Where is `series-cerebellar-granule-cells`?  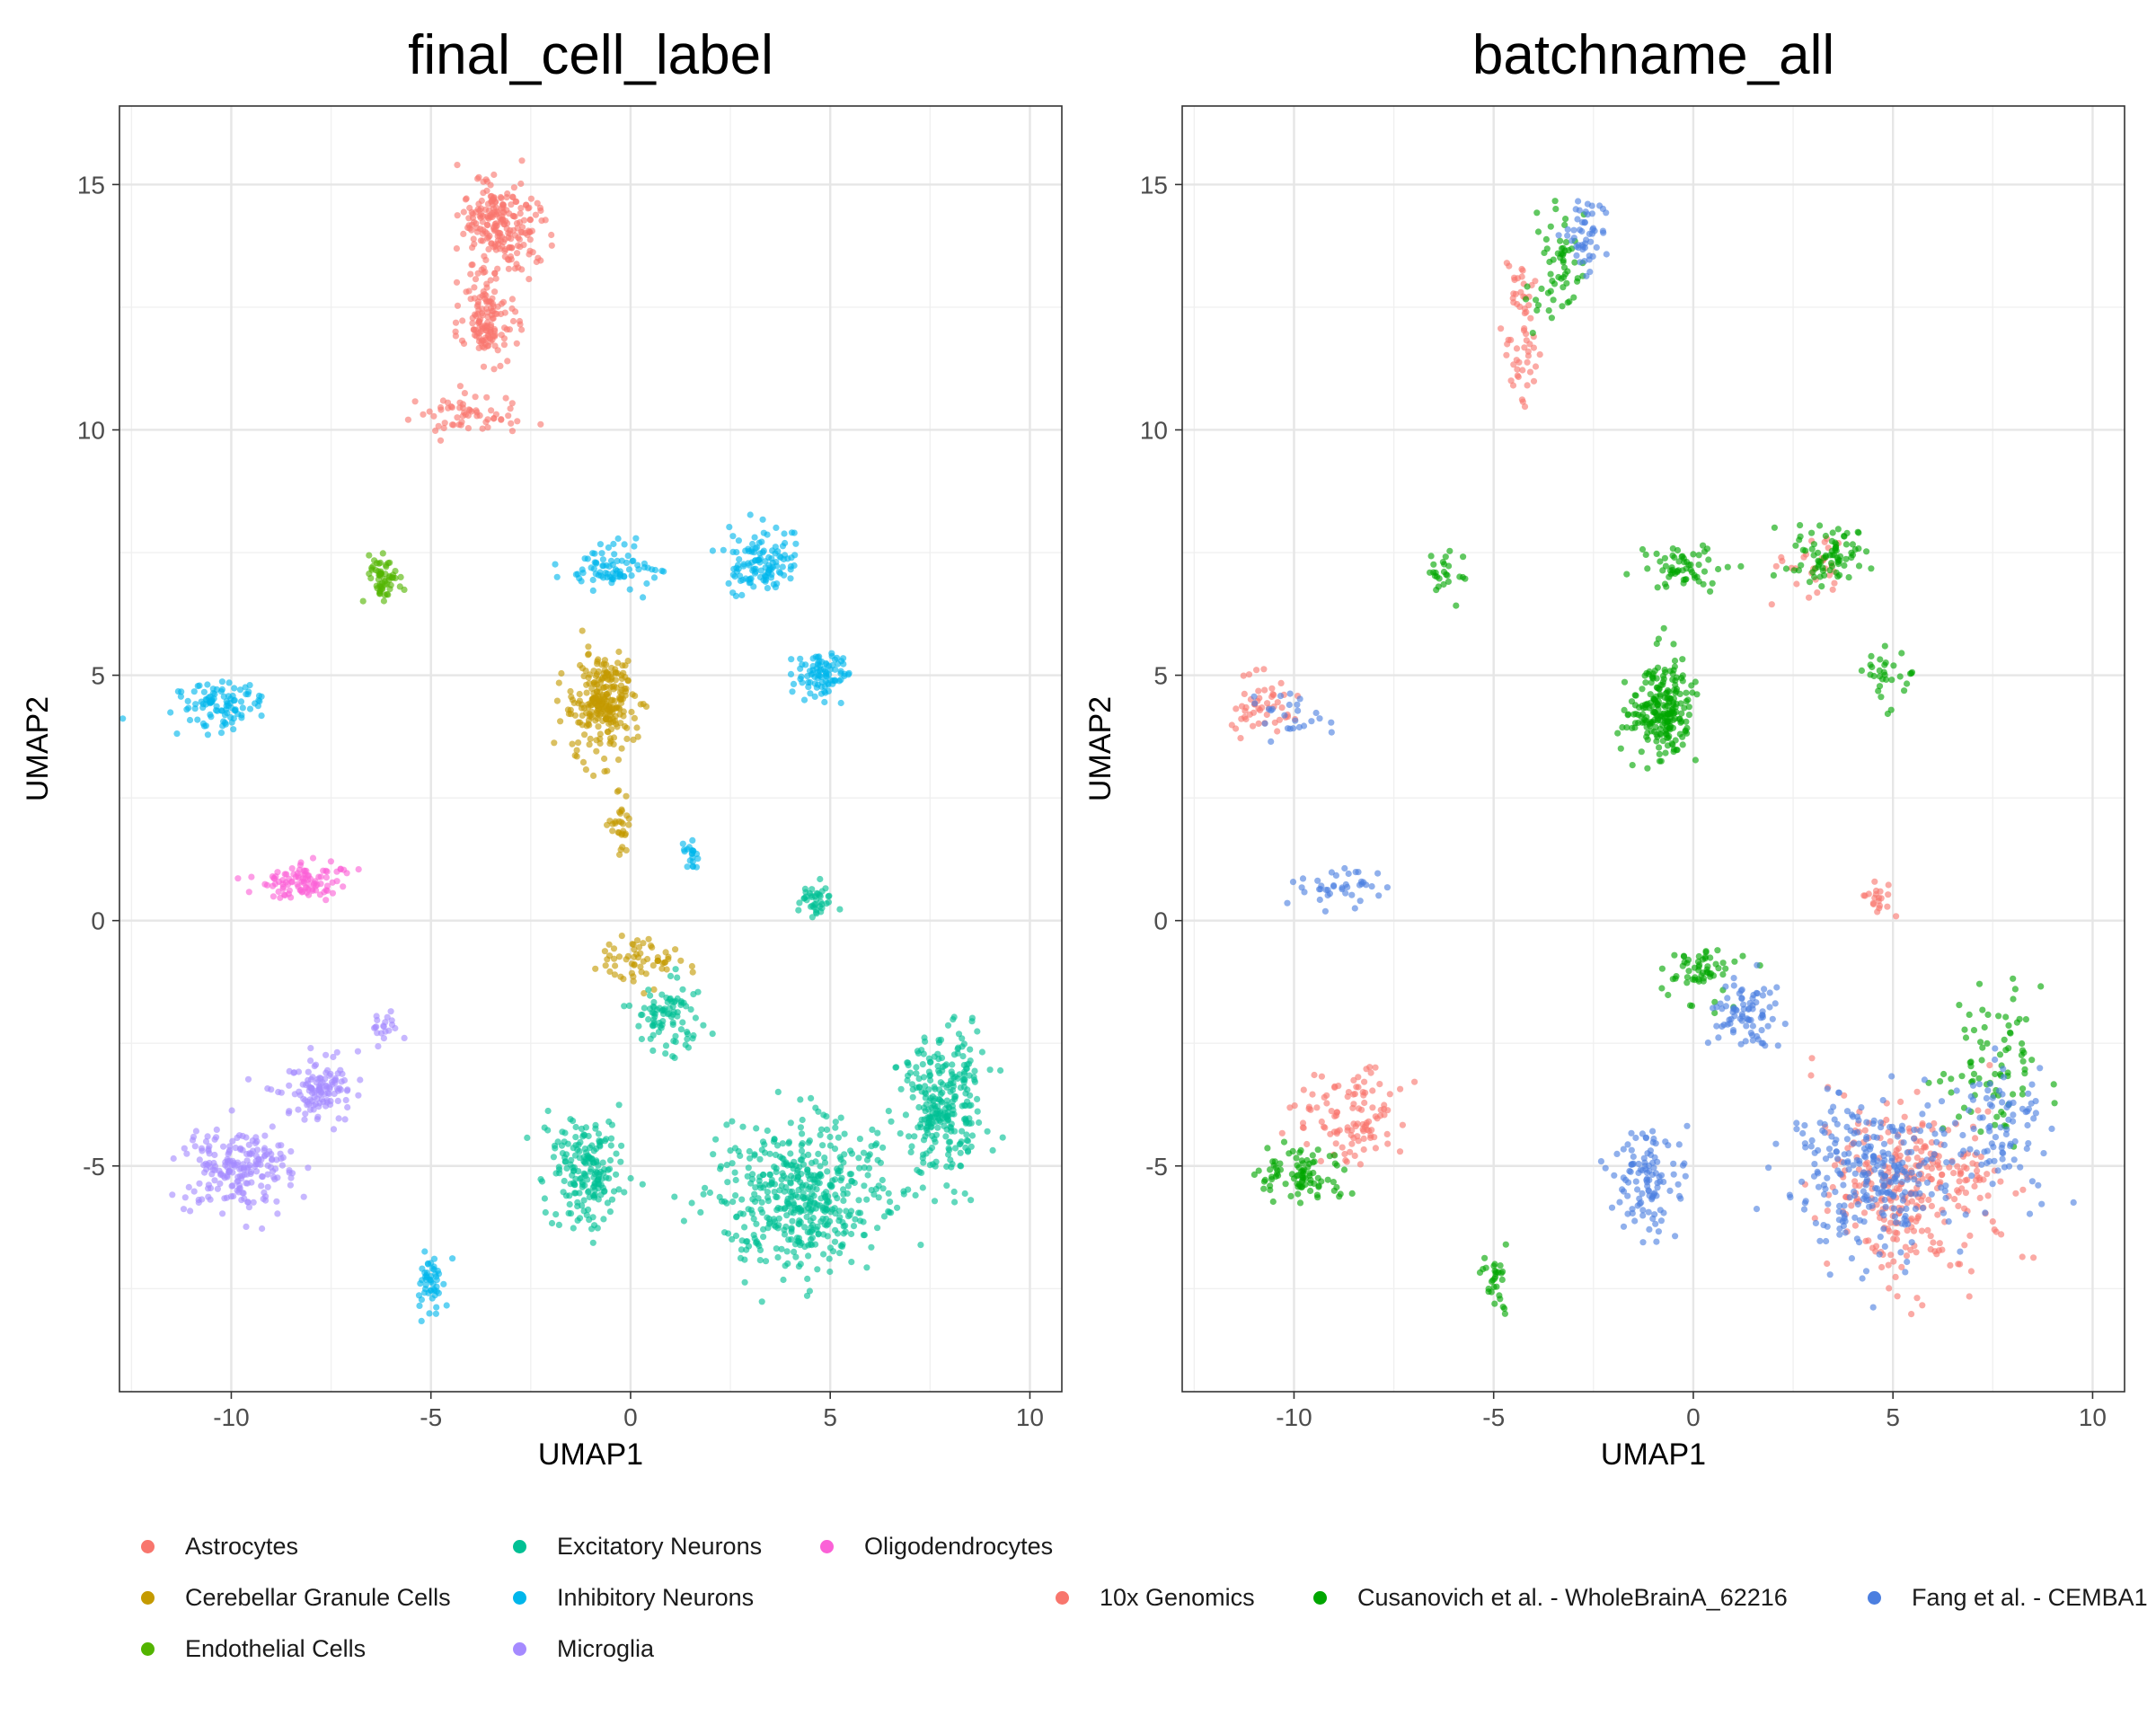
series-cerebellar-granule-cells is located at coordinates (624, 812).